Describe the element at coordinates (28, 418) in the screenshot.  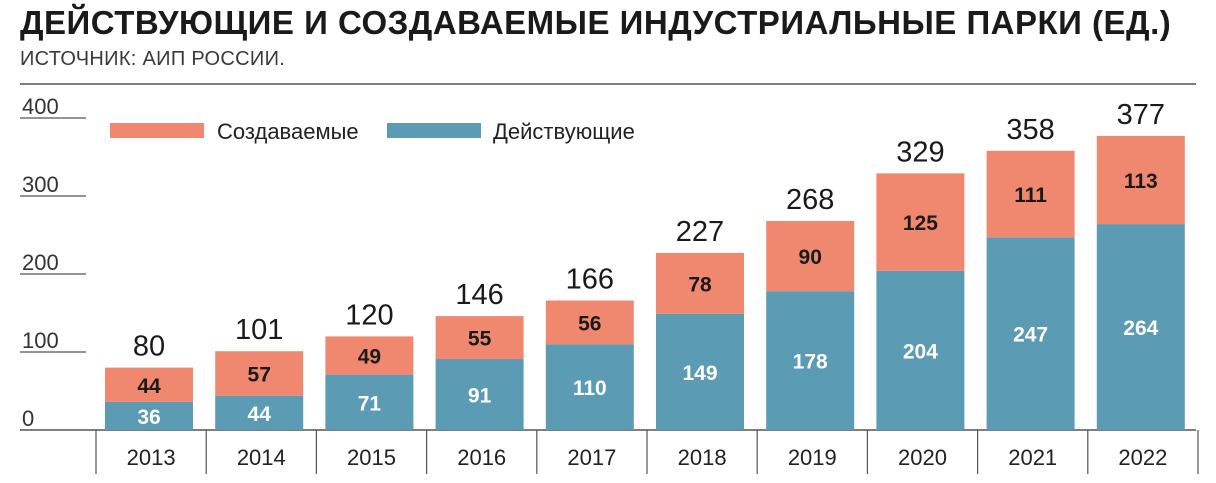
I see `y-tick-label: 0` at that location.